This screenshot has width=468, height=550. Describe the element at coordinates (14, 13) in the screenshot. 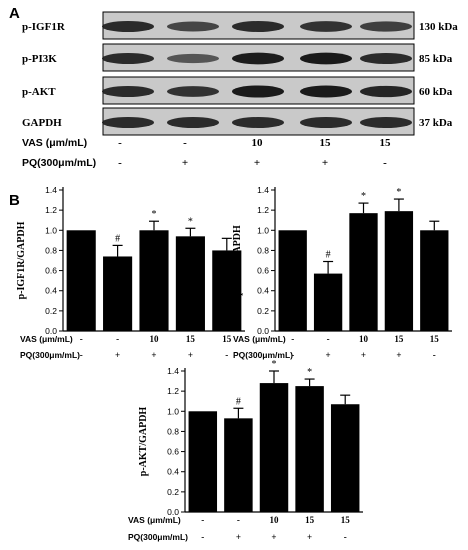

I see `panel-a-label: A` at that location.